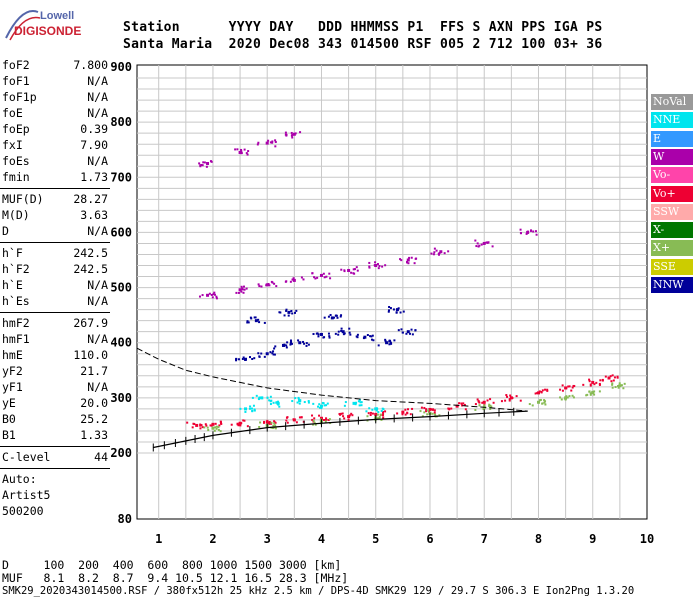  What do you see at coordinates (592, 538) in the screenshot?
I see `x-tick-label: 9` at bounding box center [592, 538].